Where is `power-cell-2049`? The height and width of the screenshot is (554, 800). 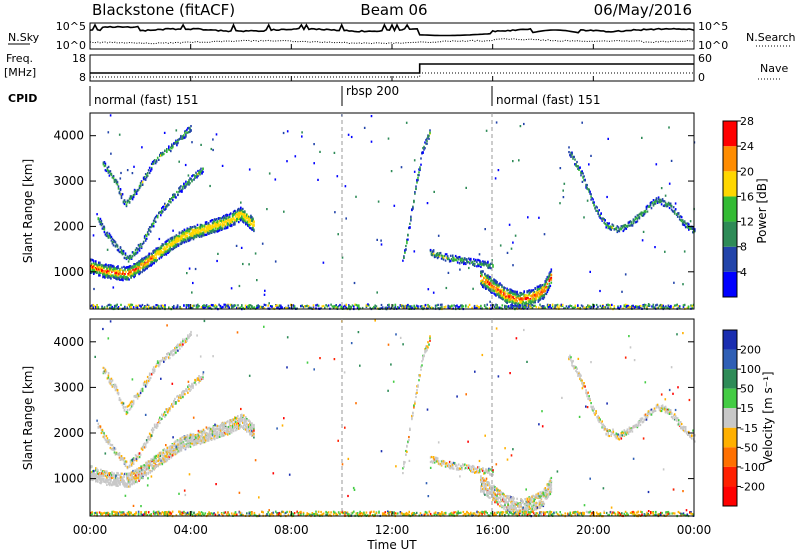 power-cell-2049 is located at coordinates (419, 175).